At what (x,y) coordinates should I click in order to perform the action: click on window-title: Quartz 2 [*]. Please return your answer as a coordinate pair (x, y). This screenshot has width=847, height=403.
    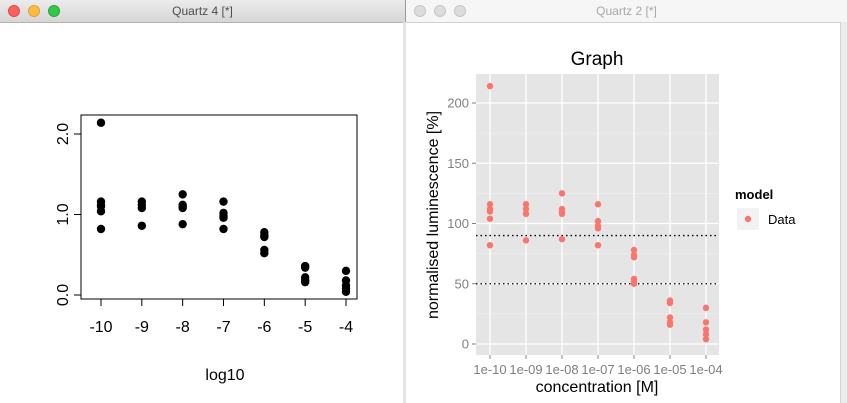
    Looking at the image, I should click on (626, 11).